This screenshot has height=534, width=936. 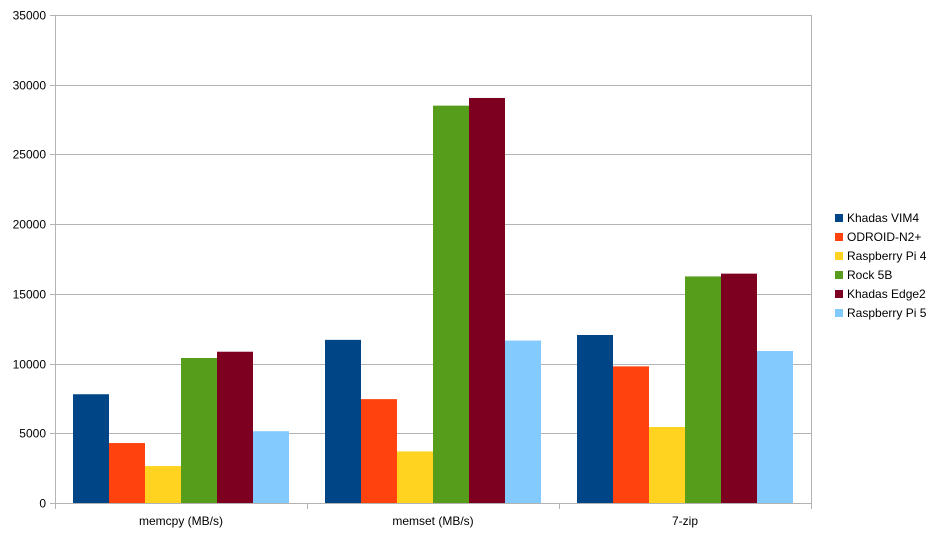 What do you see at coordinates (886, 294) in the screenshot?
I see `legend-label: Khadas Edge2` at bounding box center [886, 294].